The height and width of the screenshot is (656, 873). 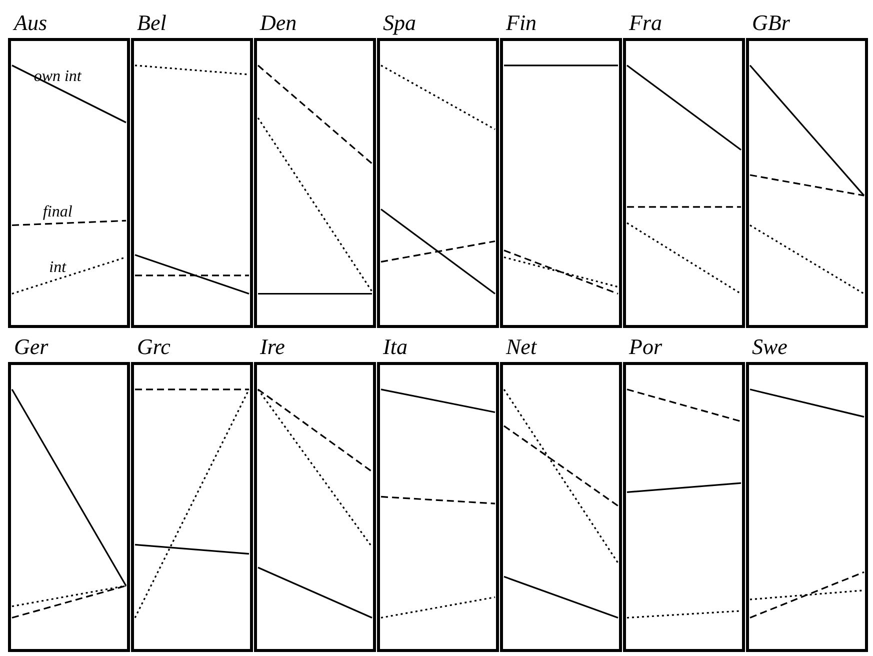 What do you see at coordinates (31, 347) in the screenshot?
I see `chart-title: Ger` at bounding box center [31, 347].